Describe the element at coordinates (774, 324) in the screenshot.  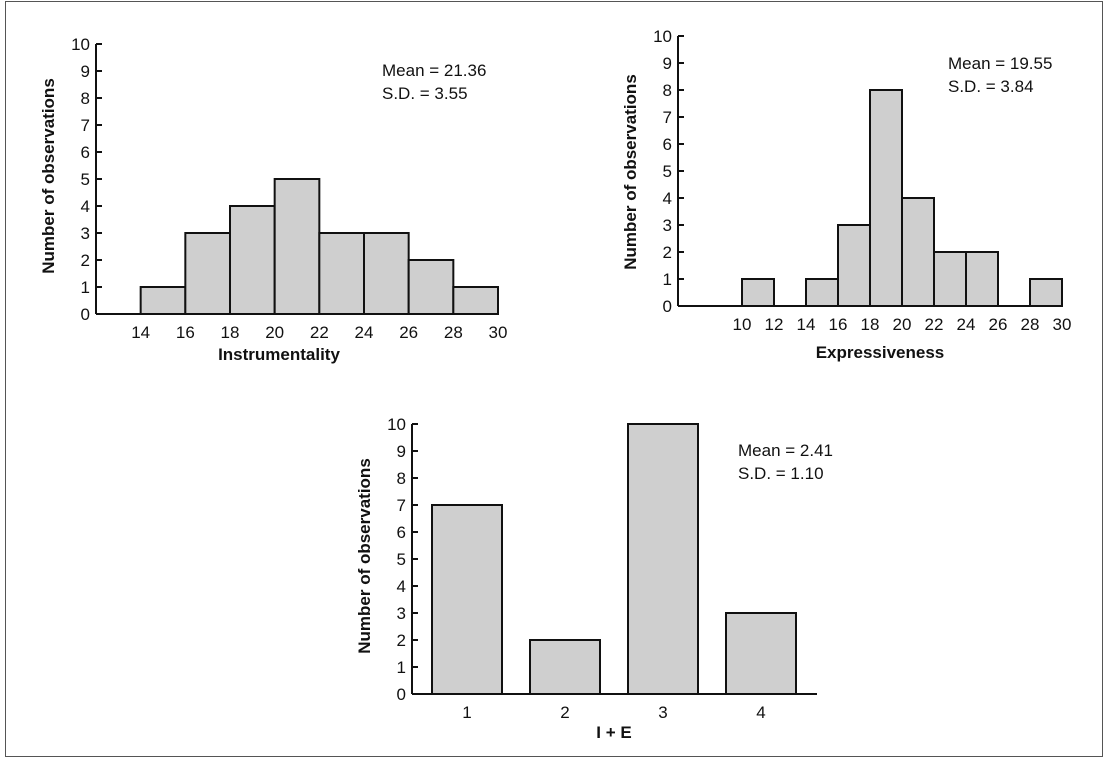
I see `x-tick-label: 12` at that location.